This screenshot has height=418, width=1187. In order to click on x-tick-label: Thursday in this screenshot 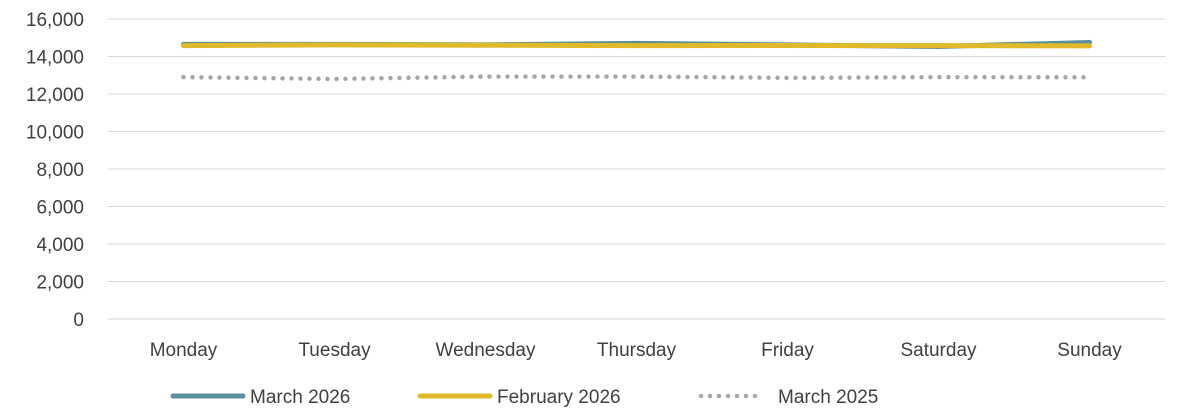, I will do `click(637, 350)`.